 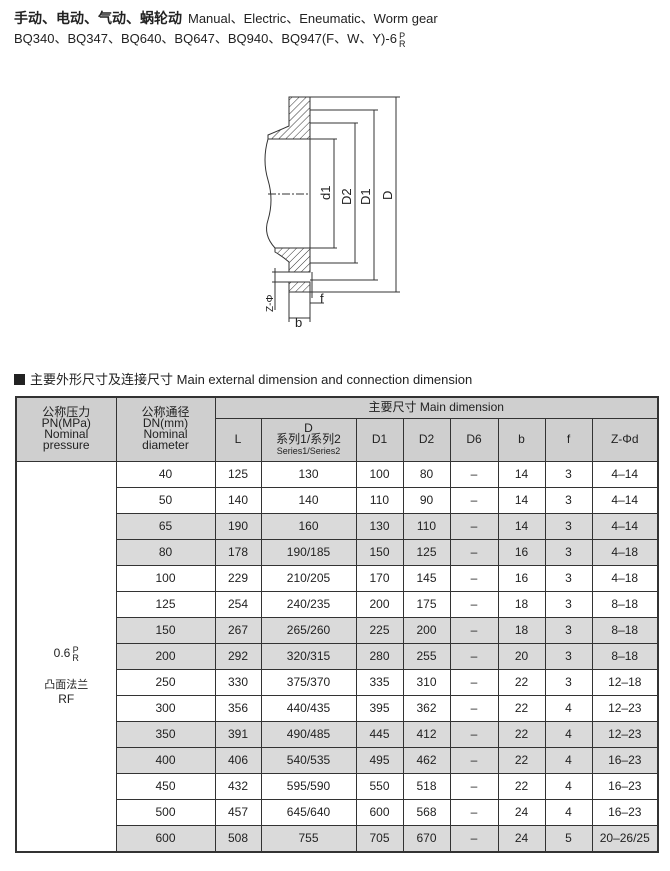 What do you see at coordinates (426, 734) in the screenshot?
I see `table-cell: 412` at bounding box center [426, 734].